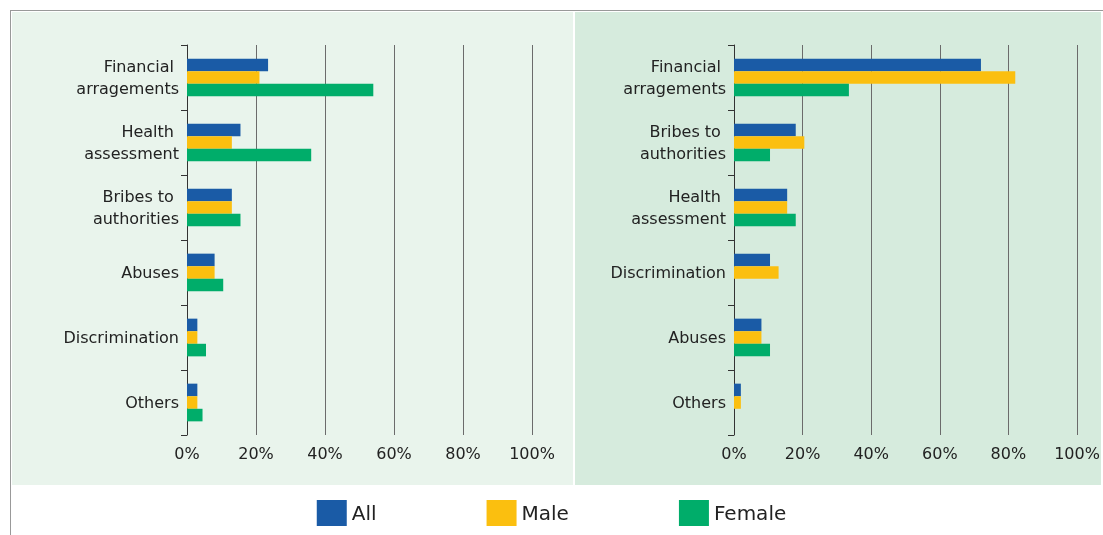 This screenshot has height=535, width=1103. I want to click on legend-label: Male, so click(545, 513).